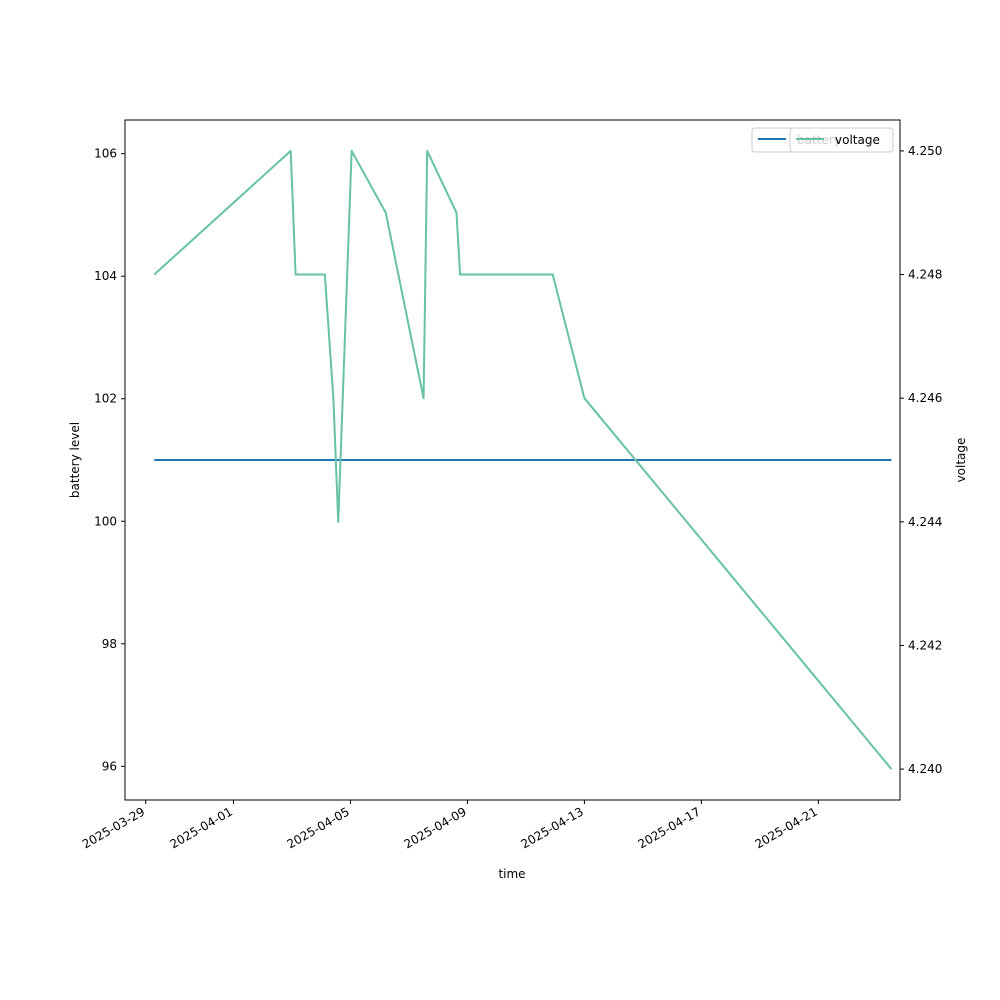 This screenshot has width=1000, height=1000. I want to click on y-tick-label-right: 4.240, so click(925, 769).